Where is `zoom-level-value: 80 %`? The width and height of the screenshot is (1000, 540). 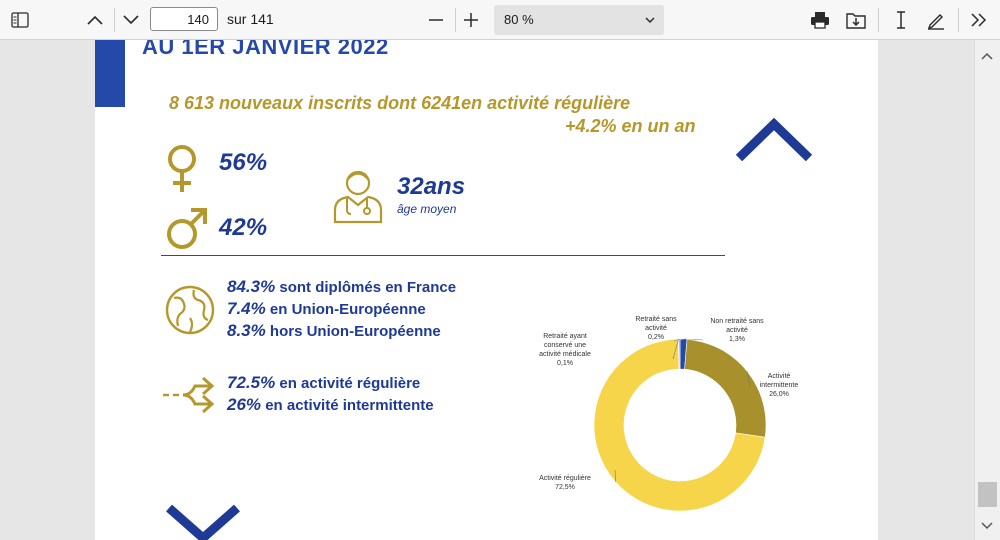
zoom-level-value: 80 % is located at coordinates (519, 19).